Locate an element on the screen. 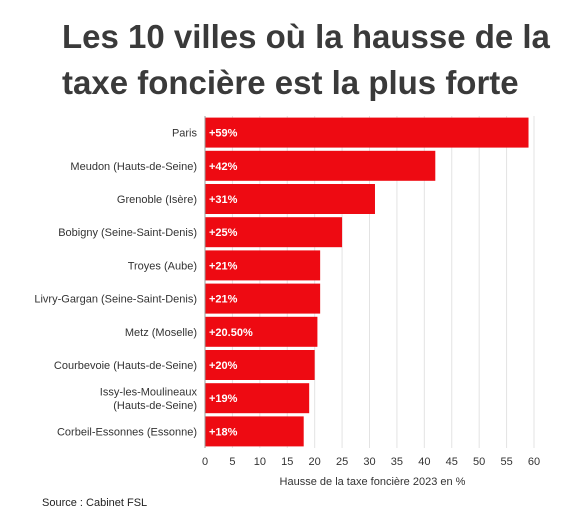  category-label: Courbevoie (Hauts-de-Seine) is located at coordinates (125, 366).